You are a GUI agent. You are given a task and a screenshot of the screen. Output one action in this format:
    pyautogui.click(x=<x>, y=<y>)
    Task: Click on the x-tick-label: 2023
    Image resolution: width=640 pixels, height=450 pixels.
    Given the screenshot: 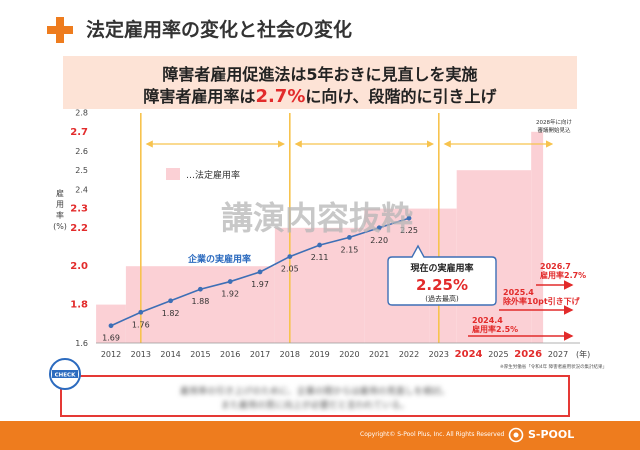 What is the action you would take?
    pyautogui.click(x=439, y=354)
    